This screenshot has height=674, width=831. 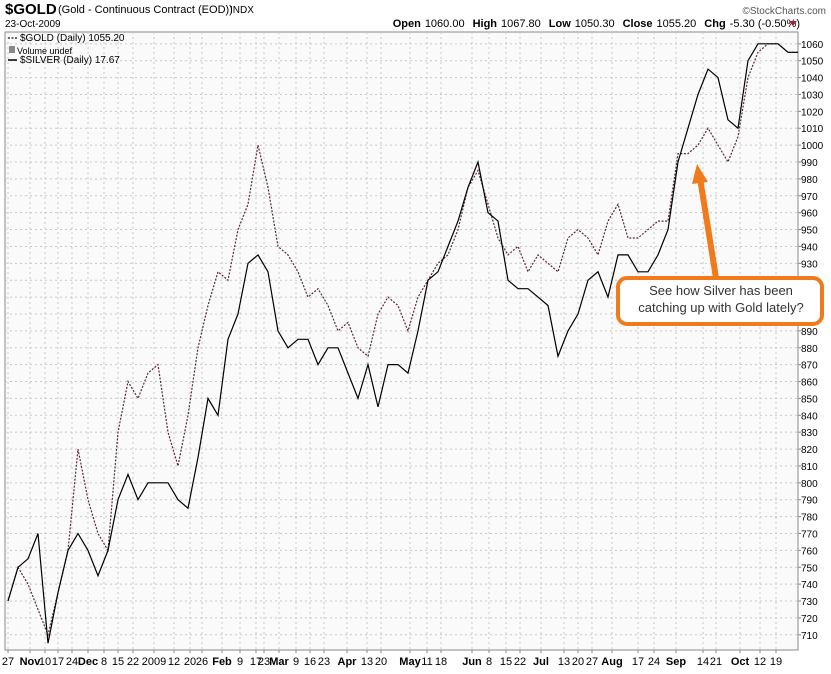 What do you see at coordinates (45, 662) in the screenshot?
I see `x-tick-label: 10` at bounding box center [45, 662].